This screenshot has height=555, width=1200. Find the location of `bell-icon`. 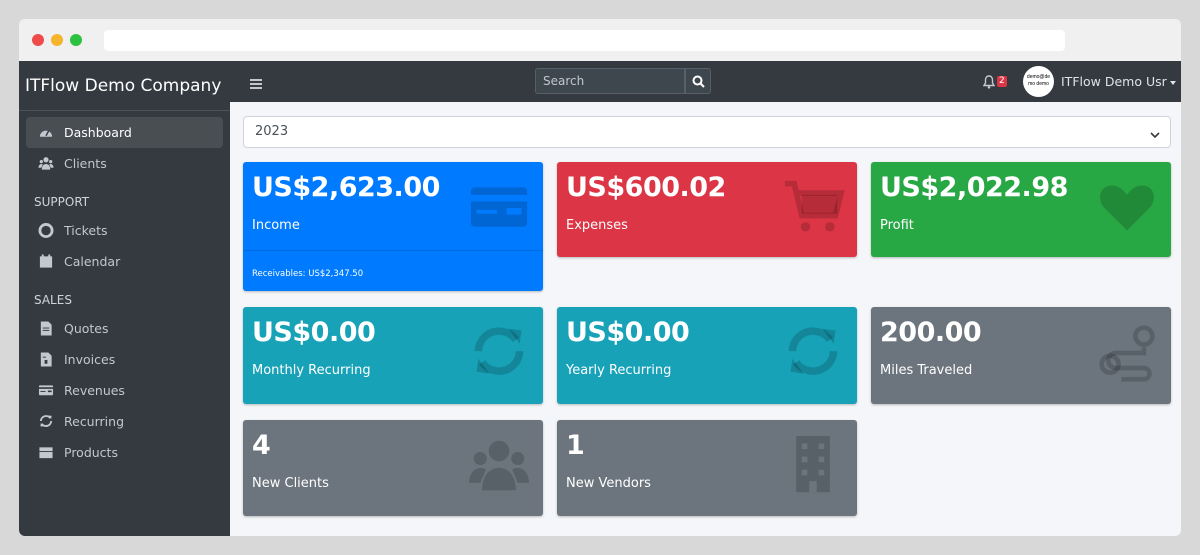

bell-icon is located at coordinates (989, 81).